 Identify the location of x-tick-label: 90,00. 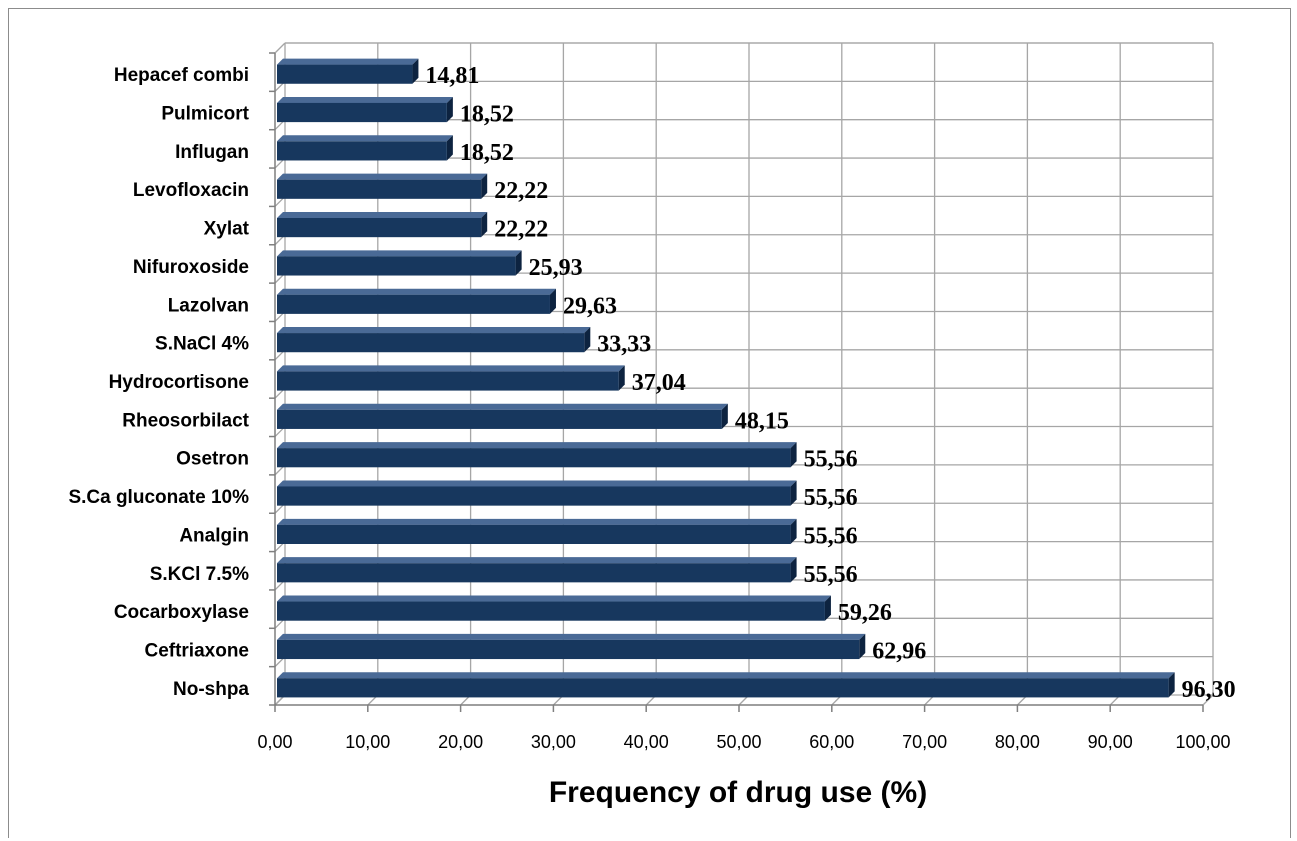
(1110, 742).